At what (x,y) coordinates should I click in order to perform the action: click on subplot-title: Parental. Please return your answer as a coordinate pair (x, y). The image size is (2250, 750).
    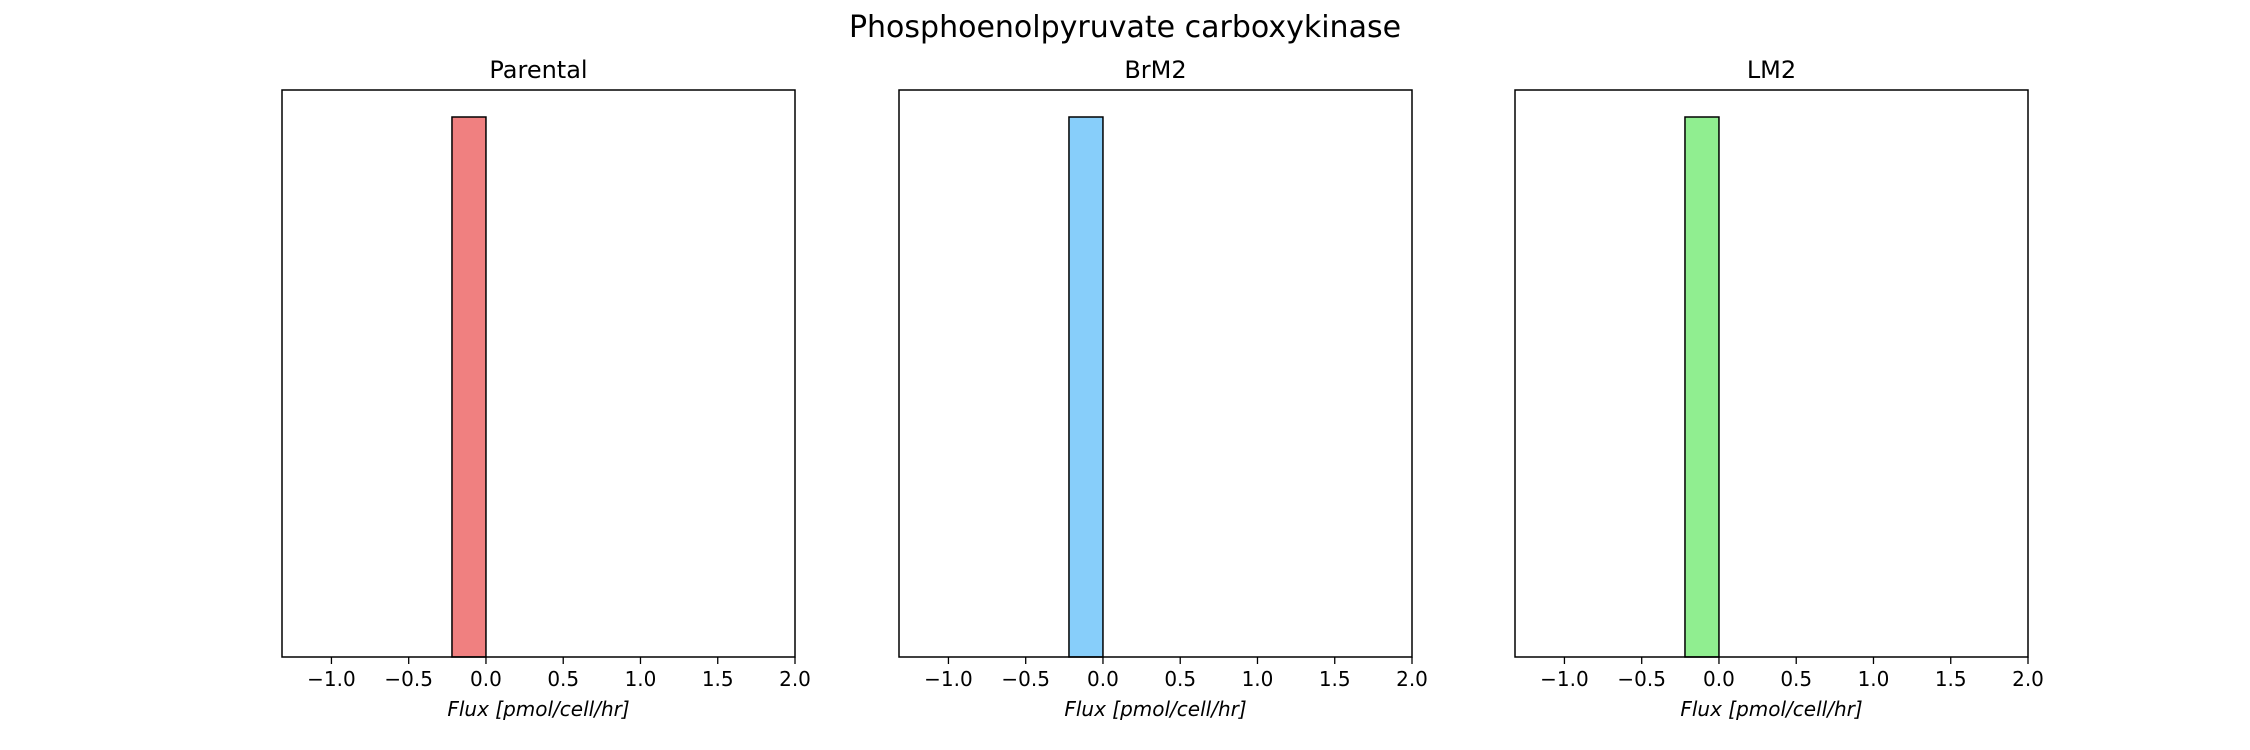
    Looking at the image, I should click on (538, 70).